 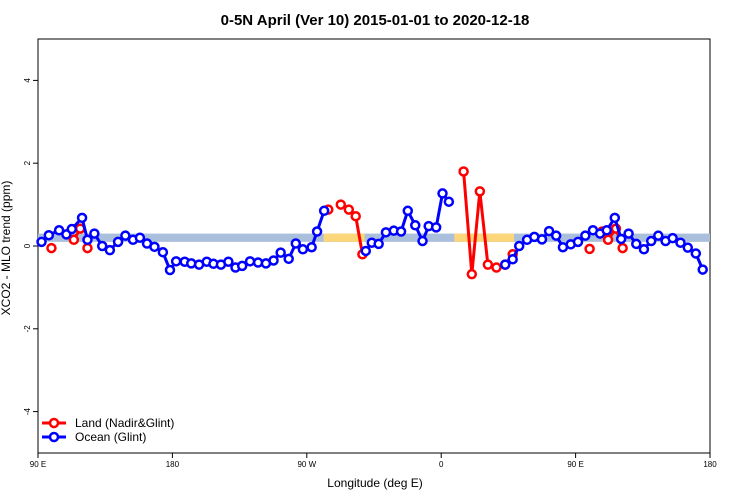 I want to click on y-tick-label: 0, so click(x=27, y=245).